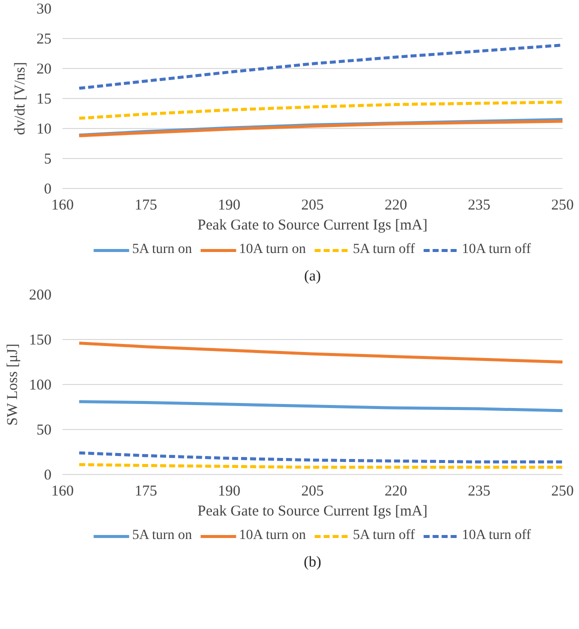 The width and height of the screenshot is (579, 629). I want to click on y-tick-label: 25, so click(44, 40).